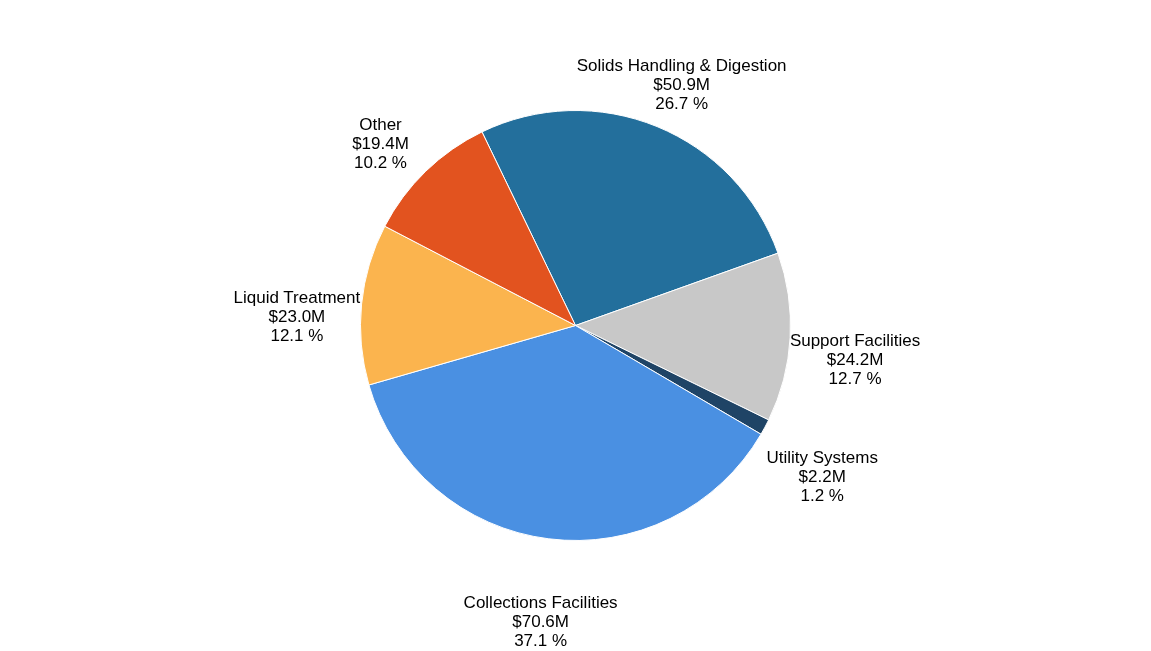 This screenshot has height=651, width=1151. I want to click on data-label: $19.4M 10.2 %, so click(380, 152).